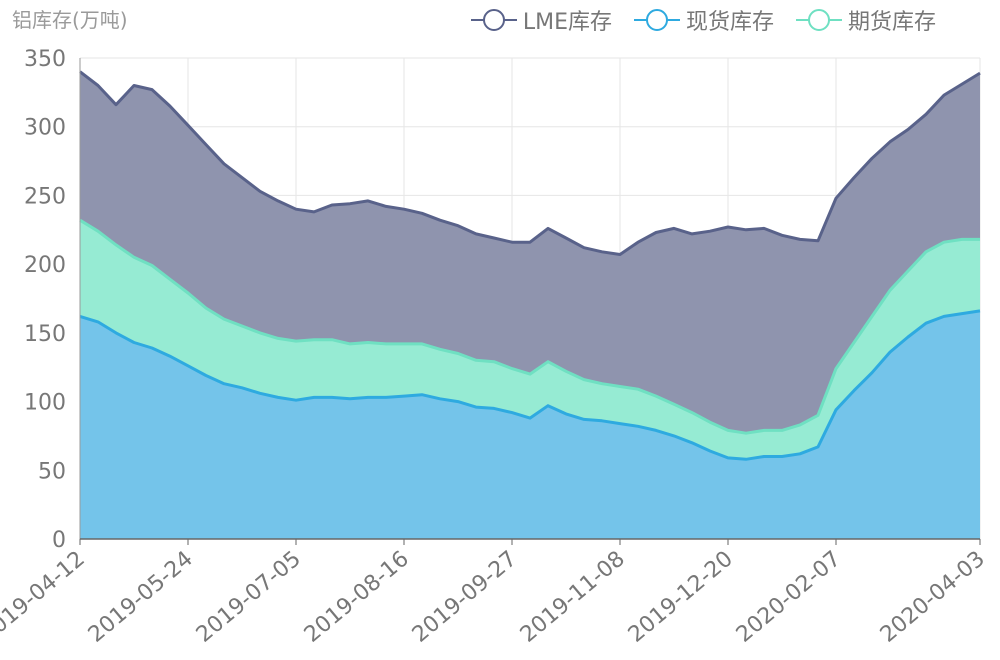 This screenshot has height=660, width=1000. I want to click on legend-item-spot: 现货库存, so click(703, 20).